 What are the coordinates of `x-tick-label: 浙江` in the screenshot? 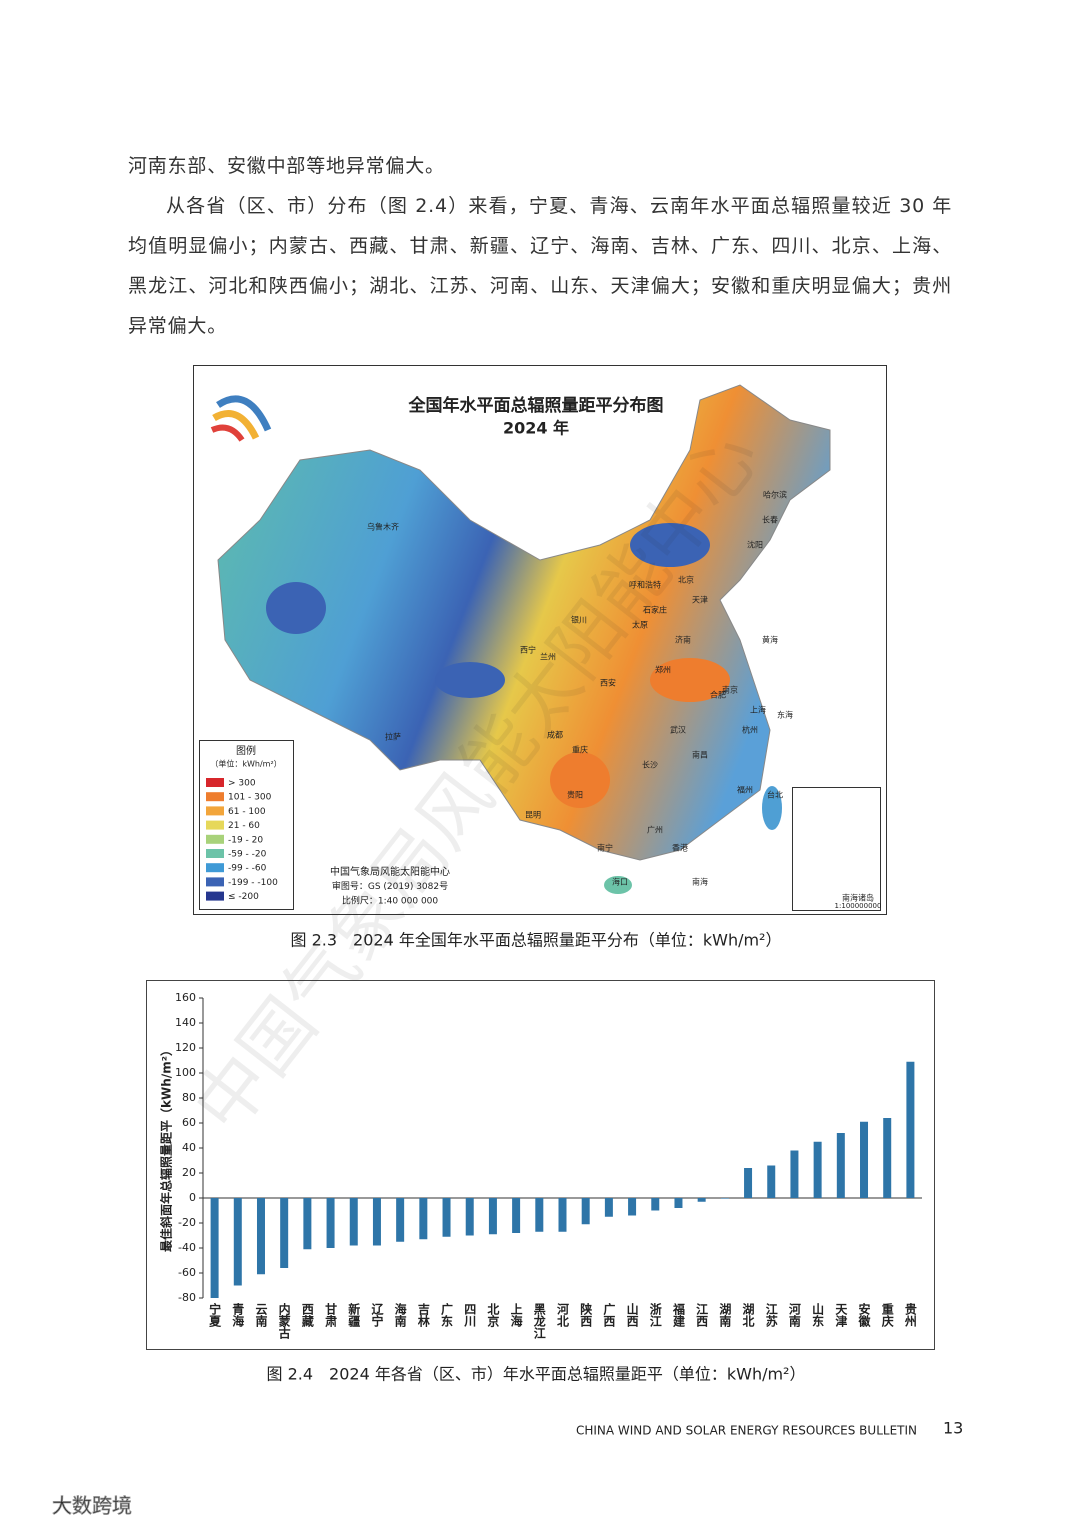 It's located at (655, 1315).